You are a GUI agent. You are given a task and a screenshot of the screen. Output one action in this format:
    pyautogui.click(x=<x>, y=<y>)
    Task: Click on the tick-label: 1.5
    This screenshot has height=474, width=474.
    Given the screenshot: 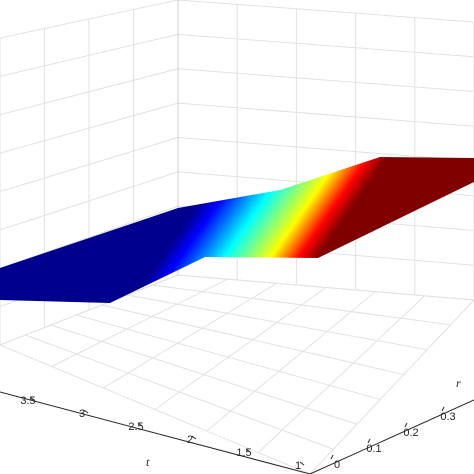 What is the action you would take?
    pyautogui.click(x=243, y=453)
    